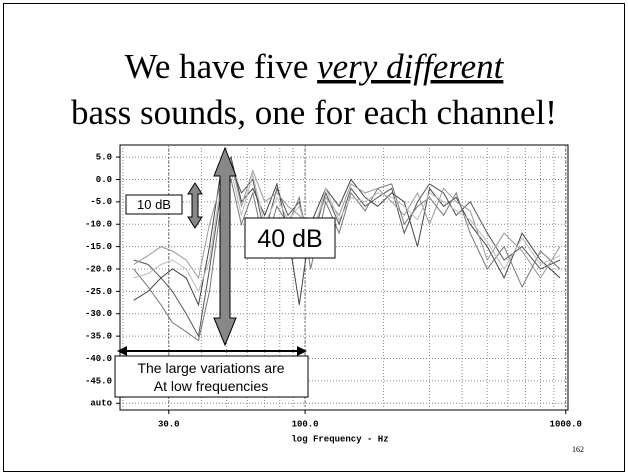 The height and width of the screenshot is (475, 628). I want to click on page-number: 162, so click(578, 449).